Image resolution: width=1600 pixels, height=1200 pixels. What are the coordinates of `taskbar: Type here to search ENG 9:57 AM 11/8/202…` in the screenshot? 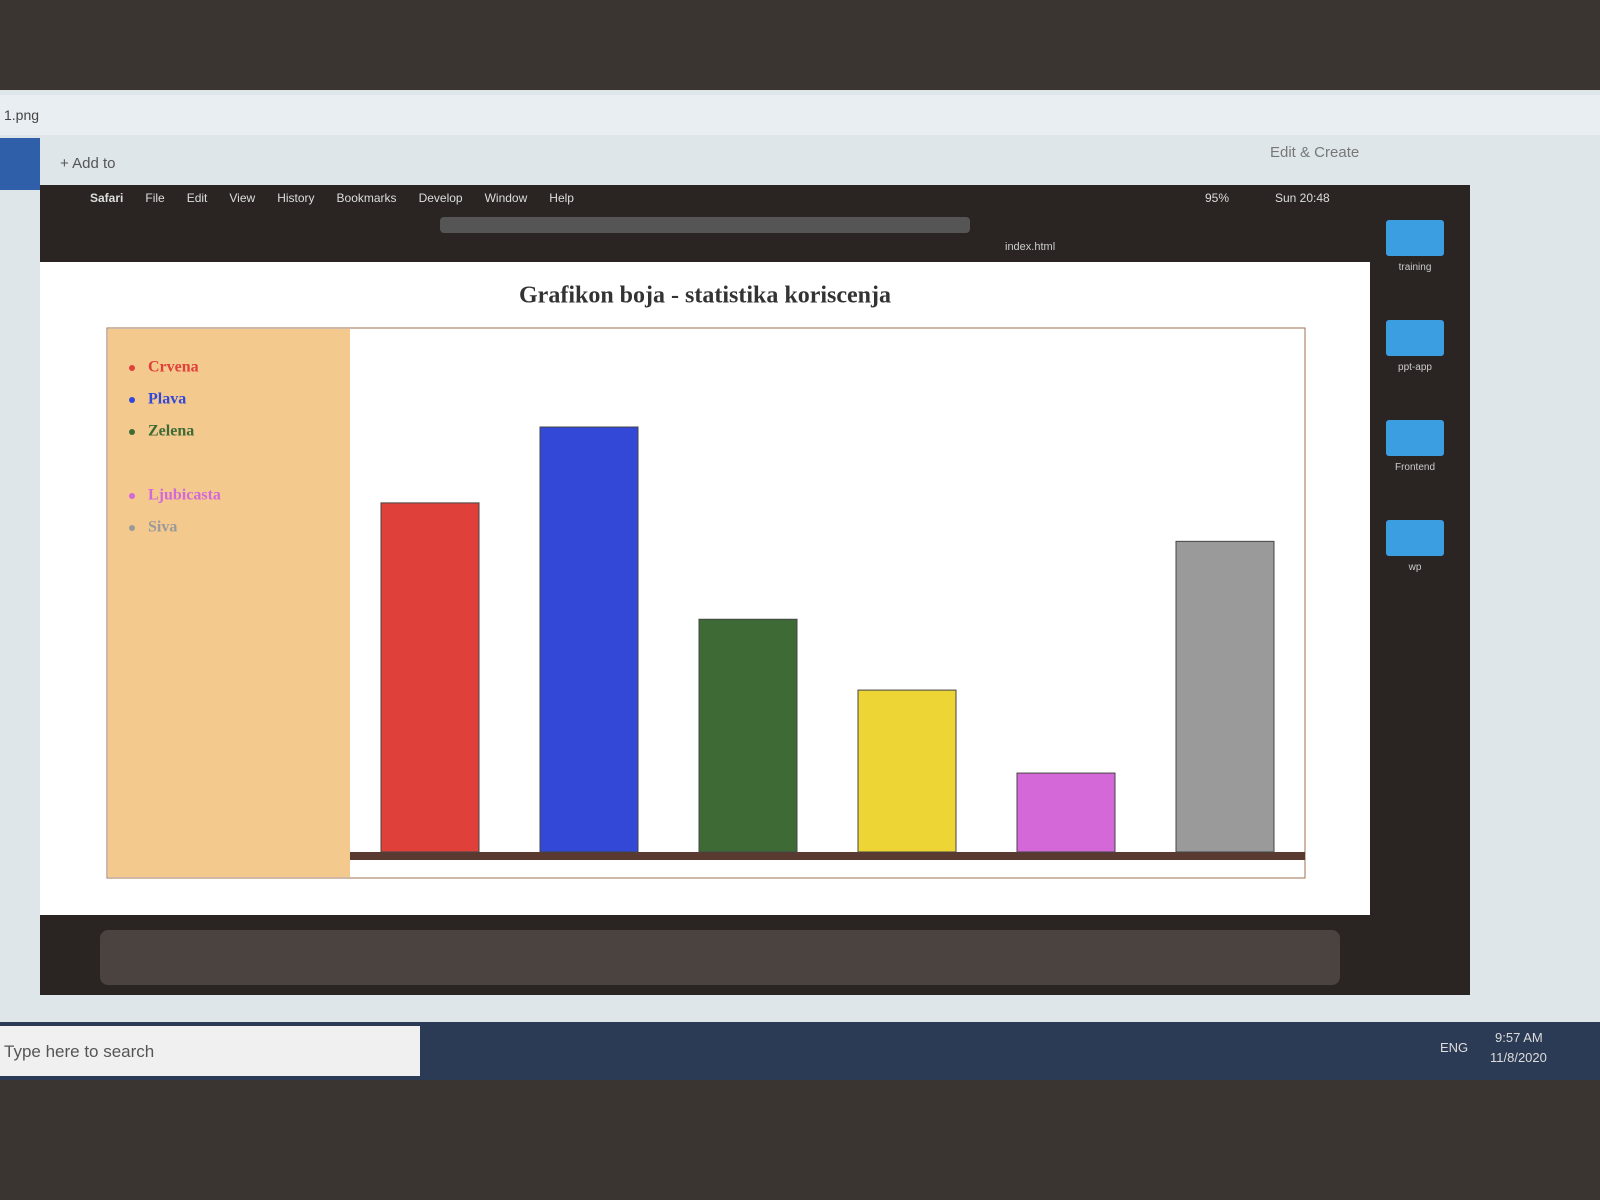 It's located at (800, 1051).